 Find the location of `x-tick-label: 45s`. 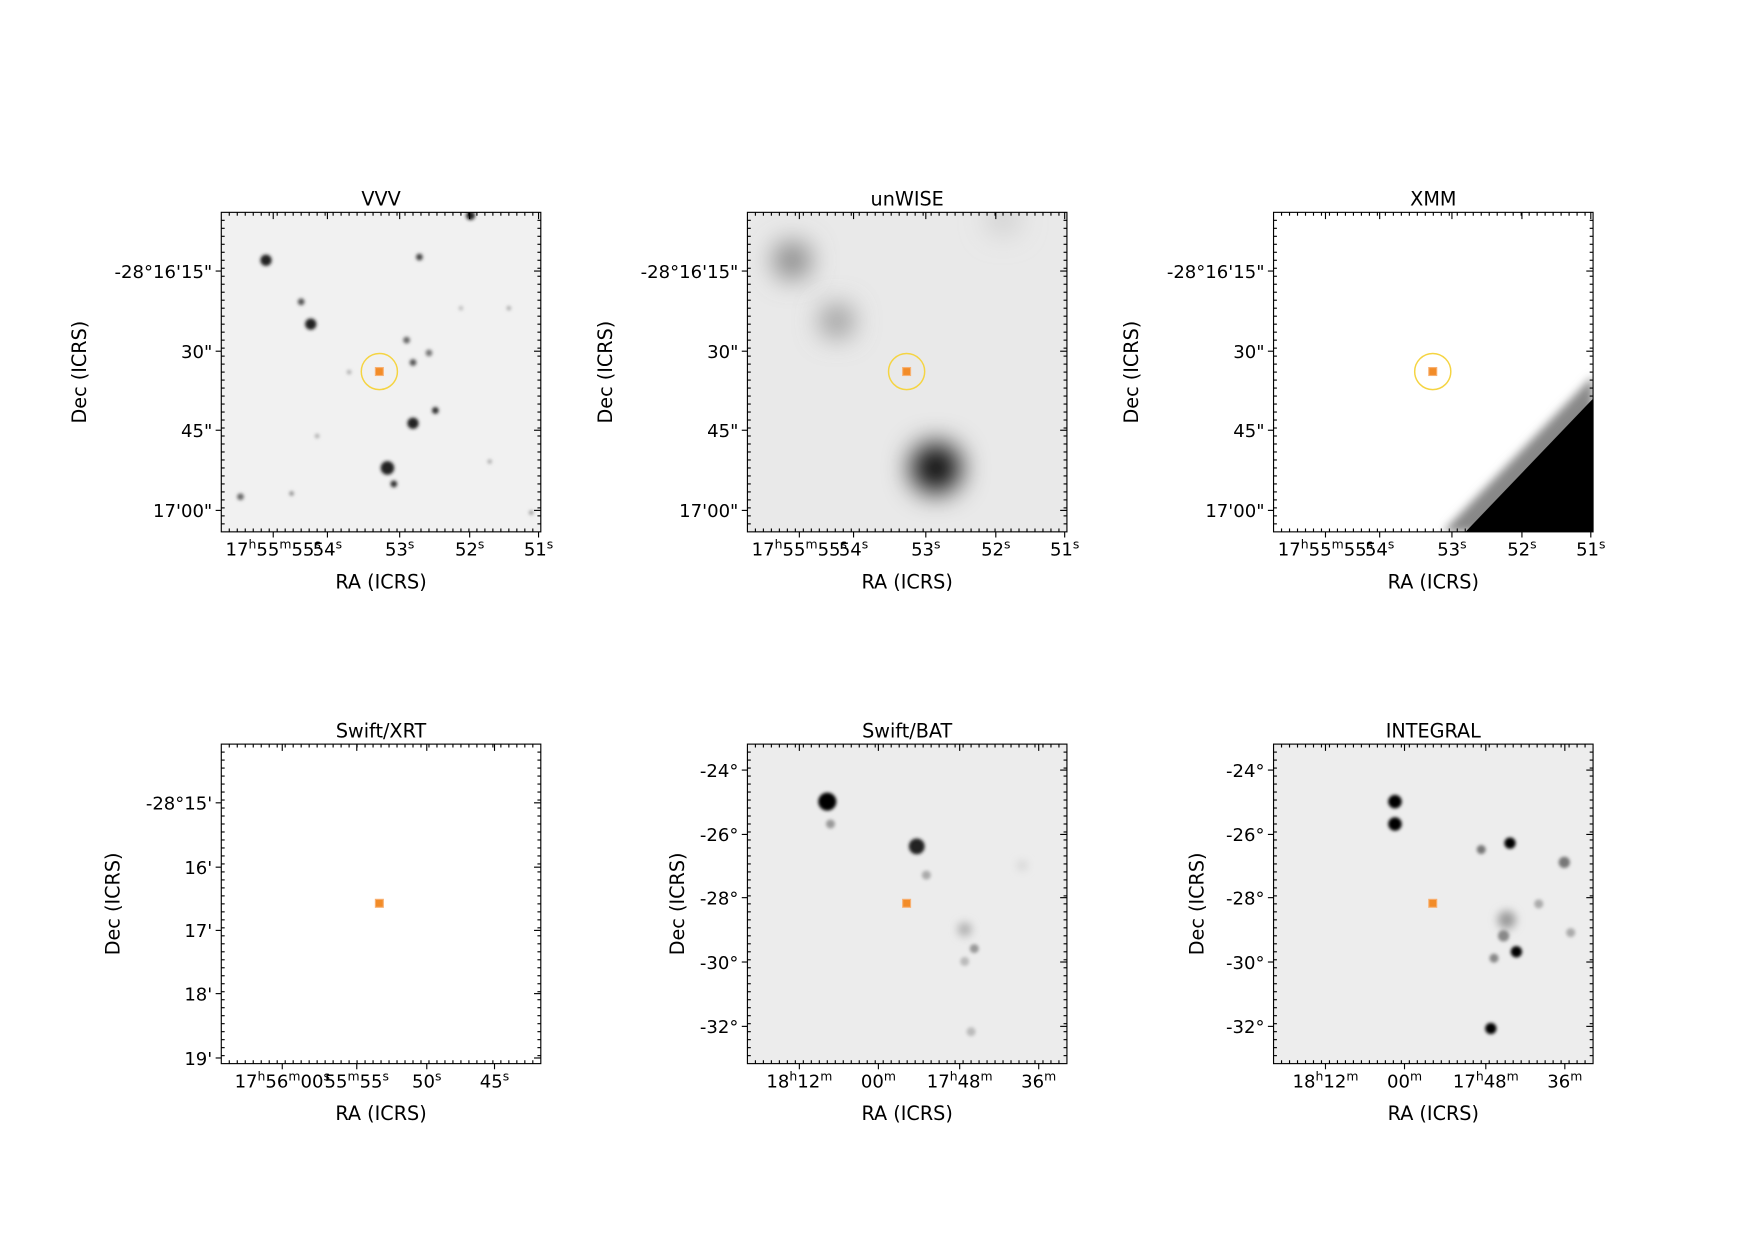

x-tick-label: 45s is located at coordinates (494, 1080).